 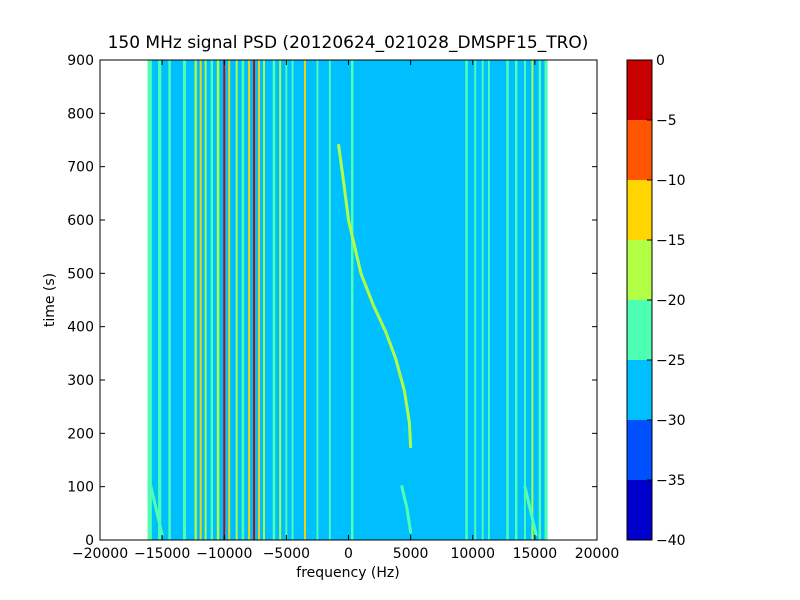 I want to click on y-tick-label: 500, so click(x=80, y=274).